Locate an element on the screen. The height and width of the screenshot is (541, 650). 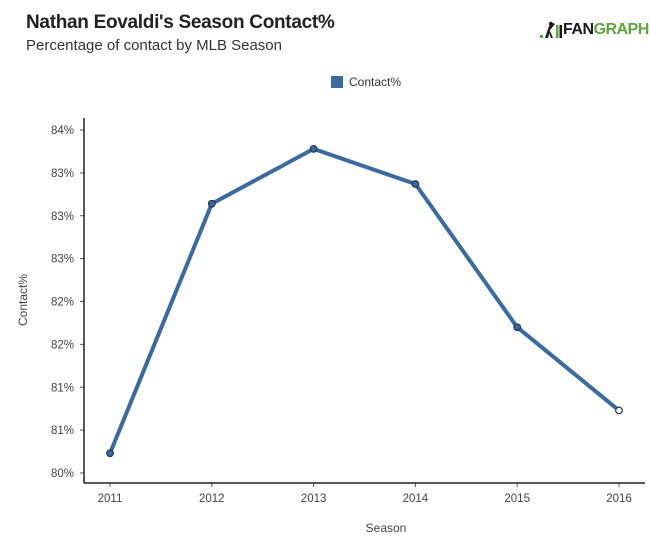
data-point-2015 is located at coordinates (517, 327).